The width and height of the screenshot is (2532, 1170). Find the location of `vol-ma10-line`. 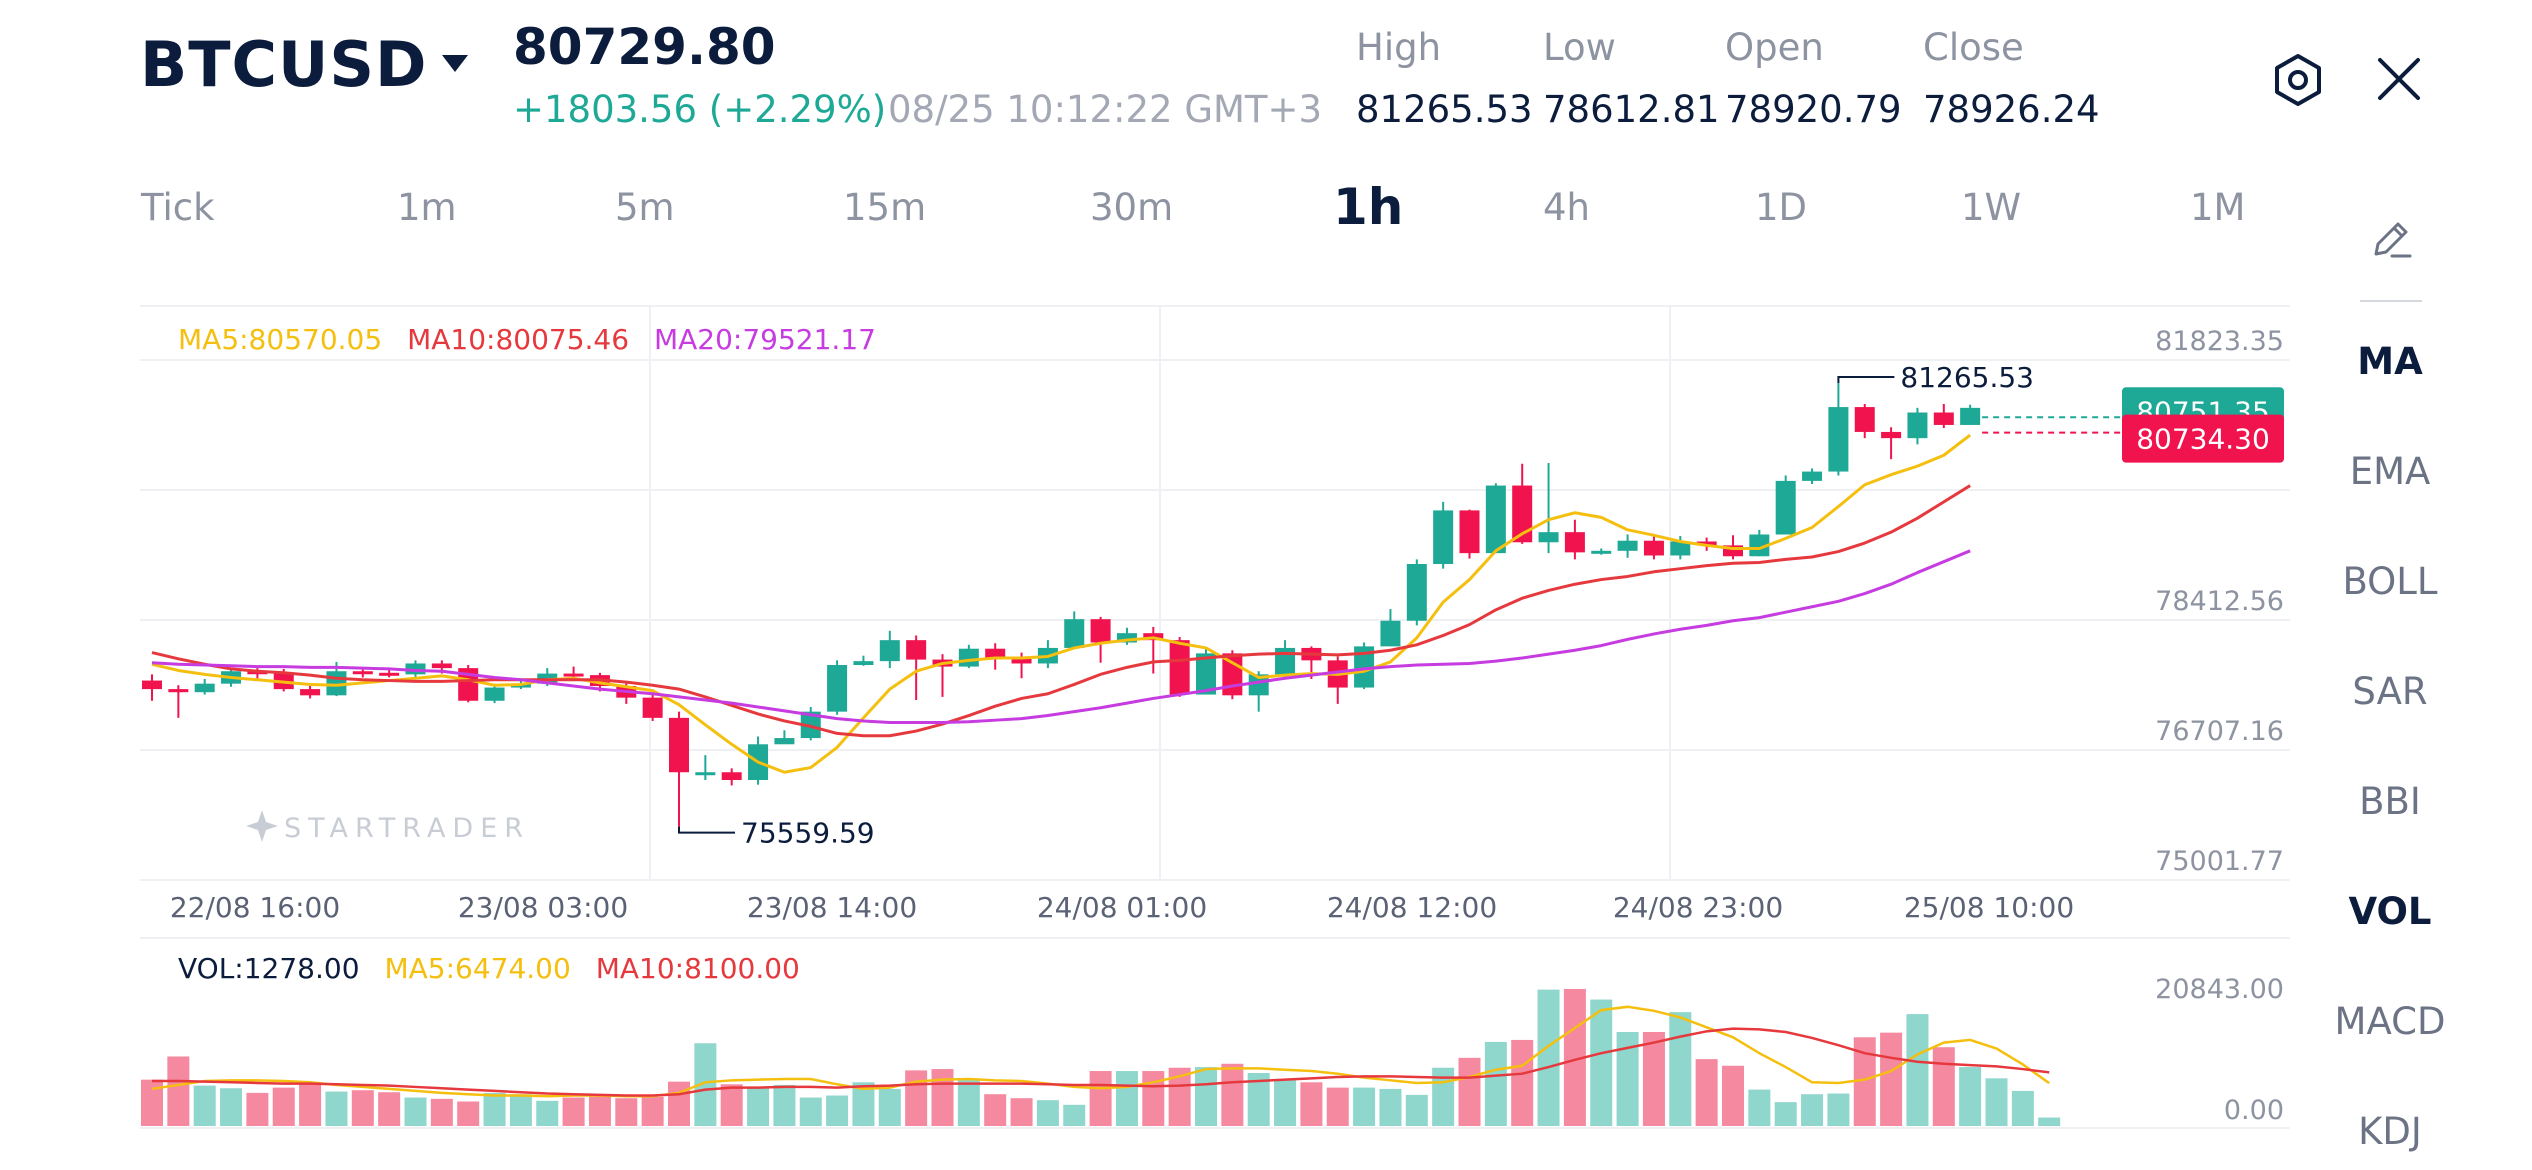

vol-ma10-line is located at coordinates (1101, 1062).